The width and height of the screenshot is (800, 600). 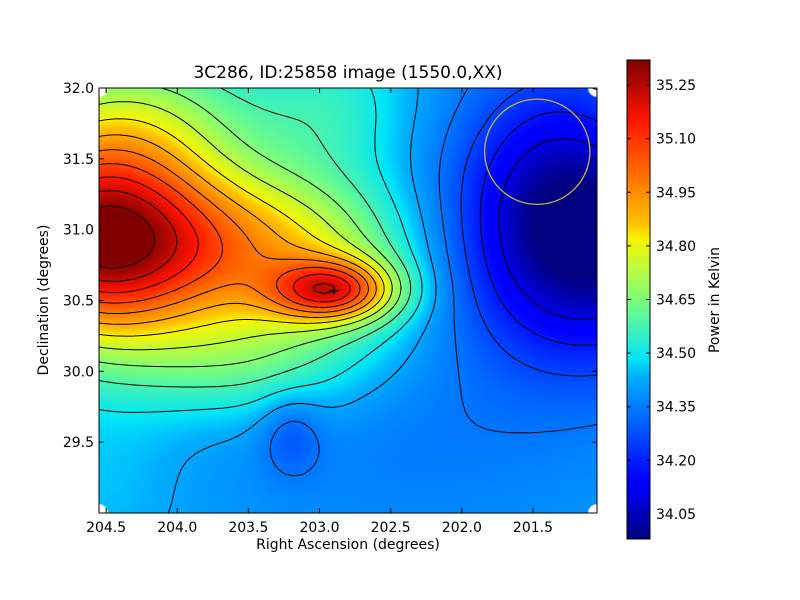 I want to click on source-marker, so click(x=333, y=290).